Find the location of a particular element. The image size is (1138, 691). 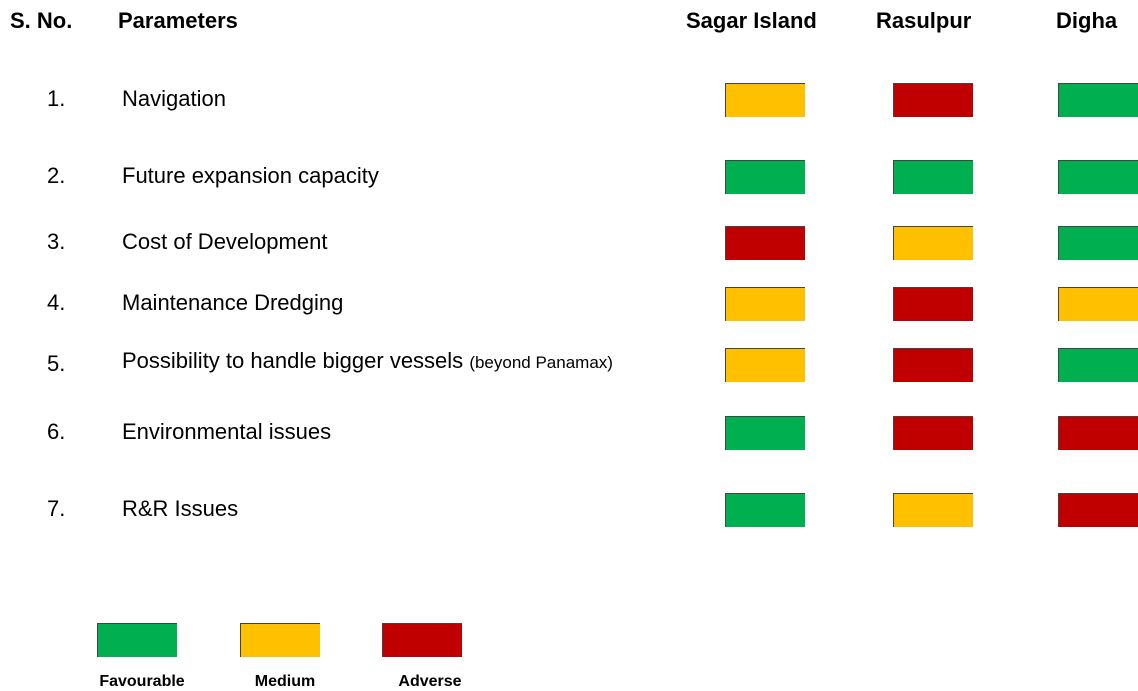

serial-number: 5. is located at coordinates (56, 363).